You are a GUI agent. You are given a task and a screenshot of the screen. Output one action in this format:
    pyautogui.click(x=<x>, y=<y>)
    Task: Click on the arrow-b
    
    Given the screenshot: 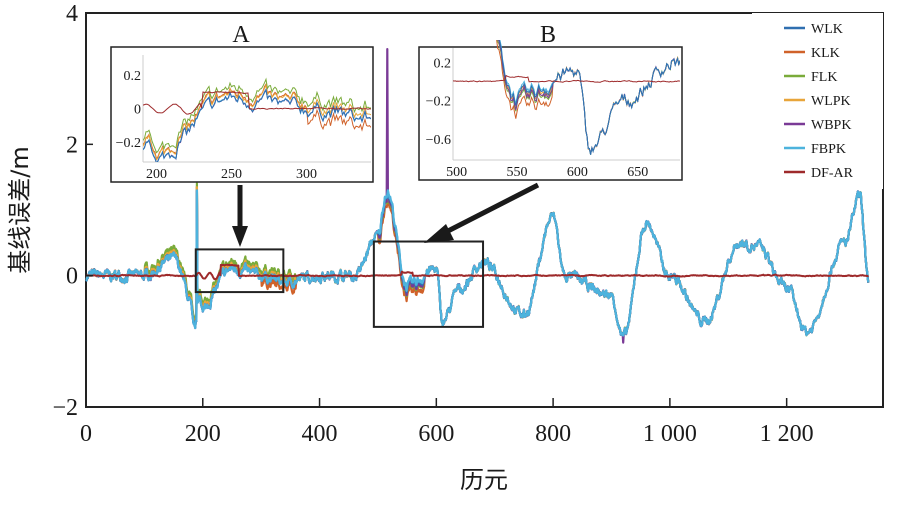 What is the action you would take?
    pyautogui.click(x=482, y=212)
    